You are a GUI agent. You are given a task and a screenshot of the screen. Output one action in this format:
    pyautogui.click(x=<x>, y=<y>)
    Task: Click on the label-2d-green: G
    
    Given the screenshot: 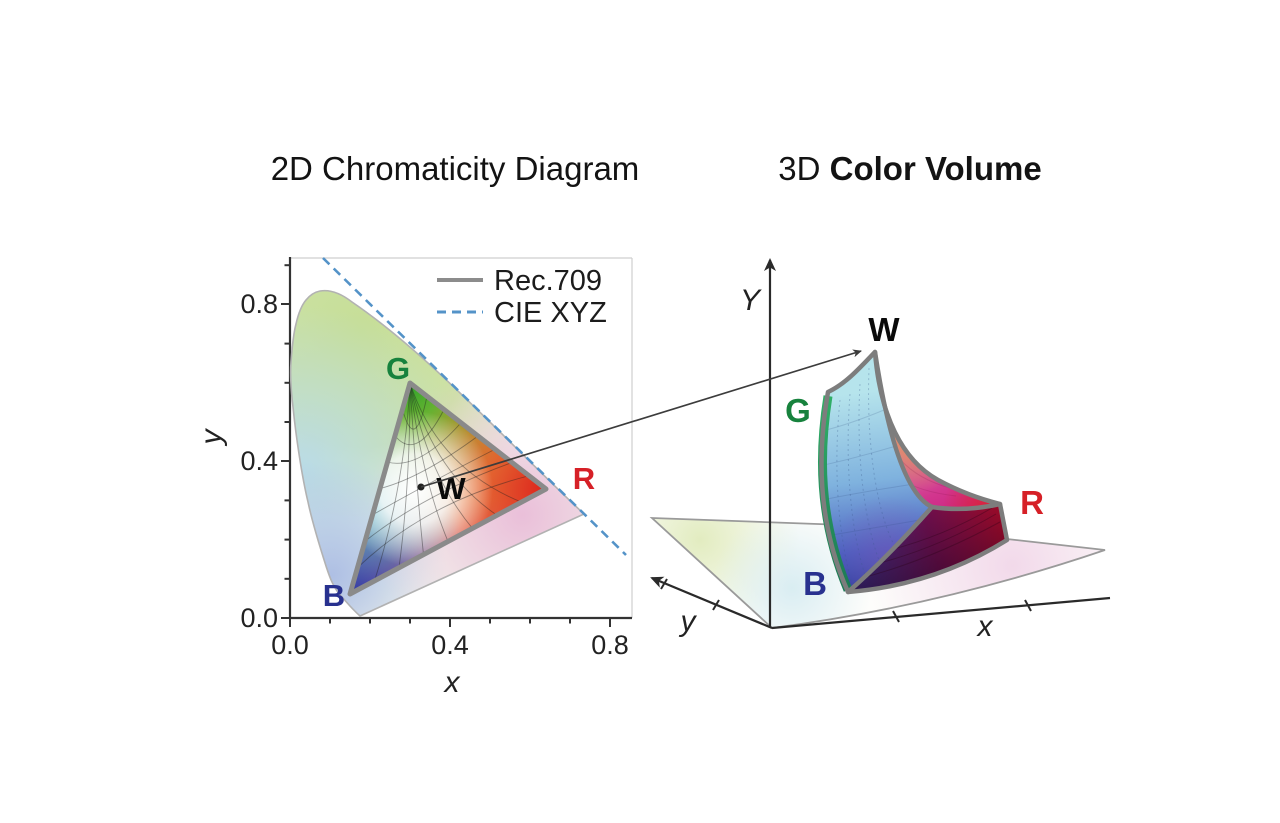 What is the action you would take?
    pyautogui.click(x=398, y=368)
    